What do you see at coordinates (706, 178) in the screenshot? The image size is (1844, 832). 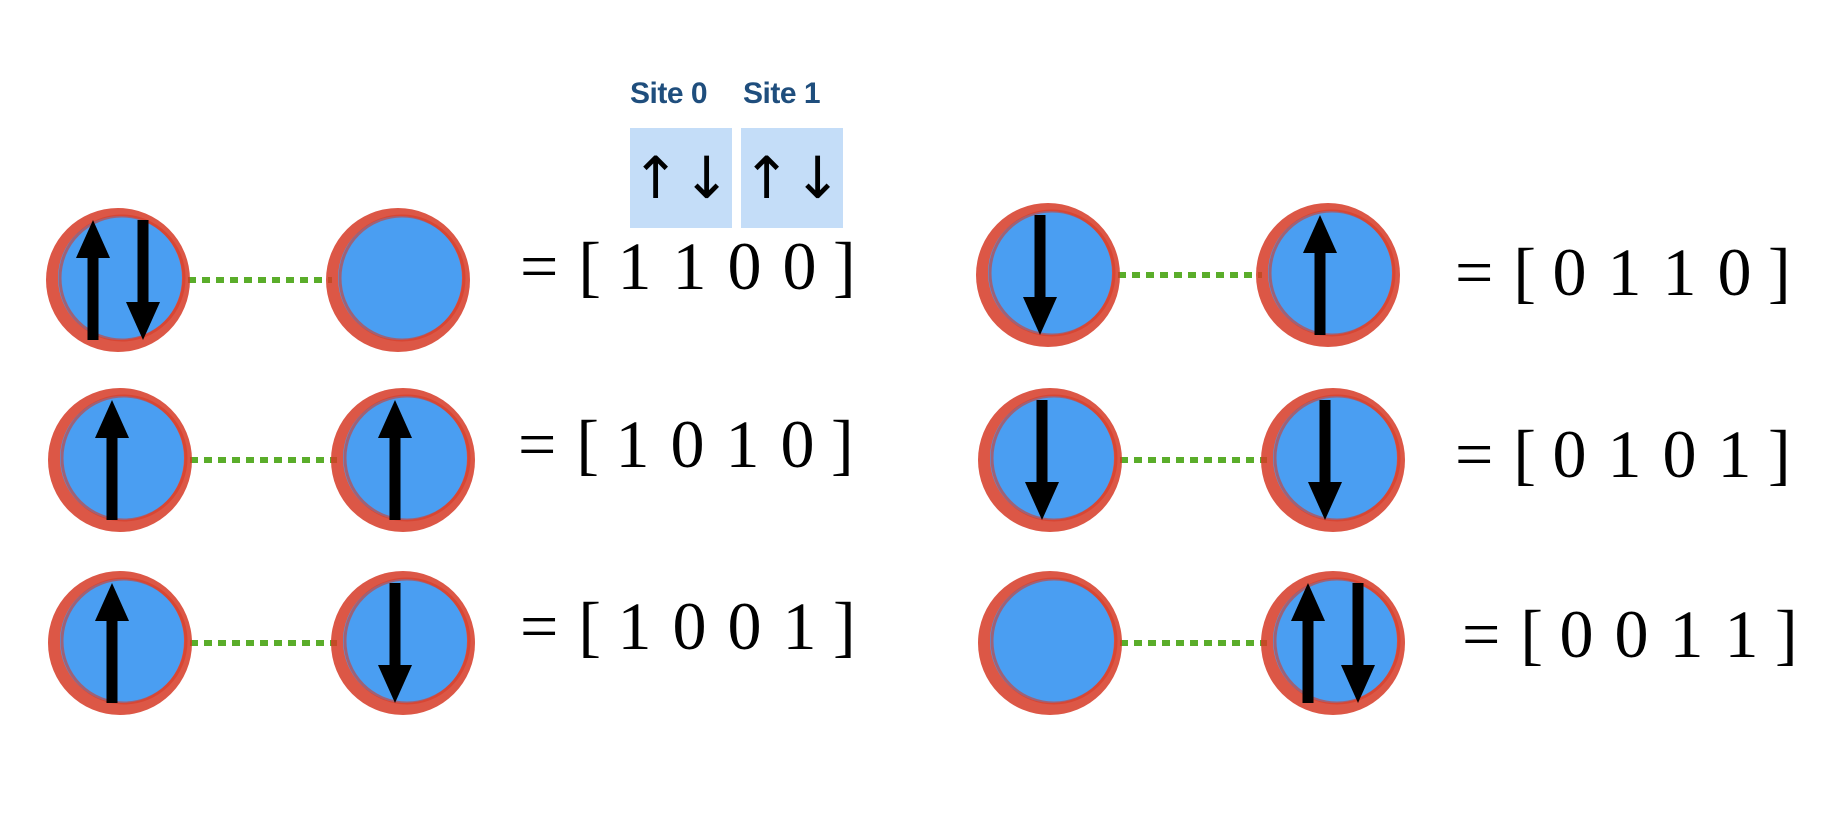 I see `site-0-down-label: ↓` at bounding box center [706, 178].